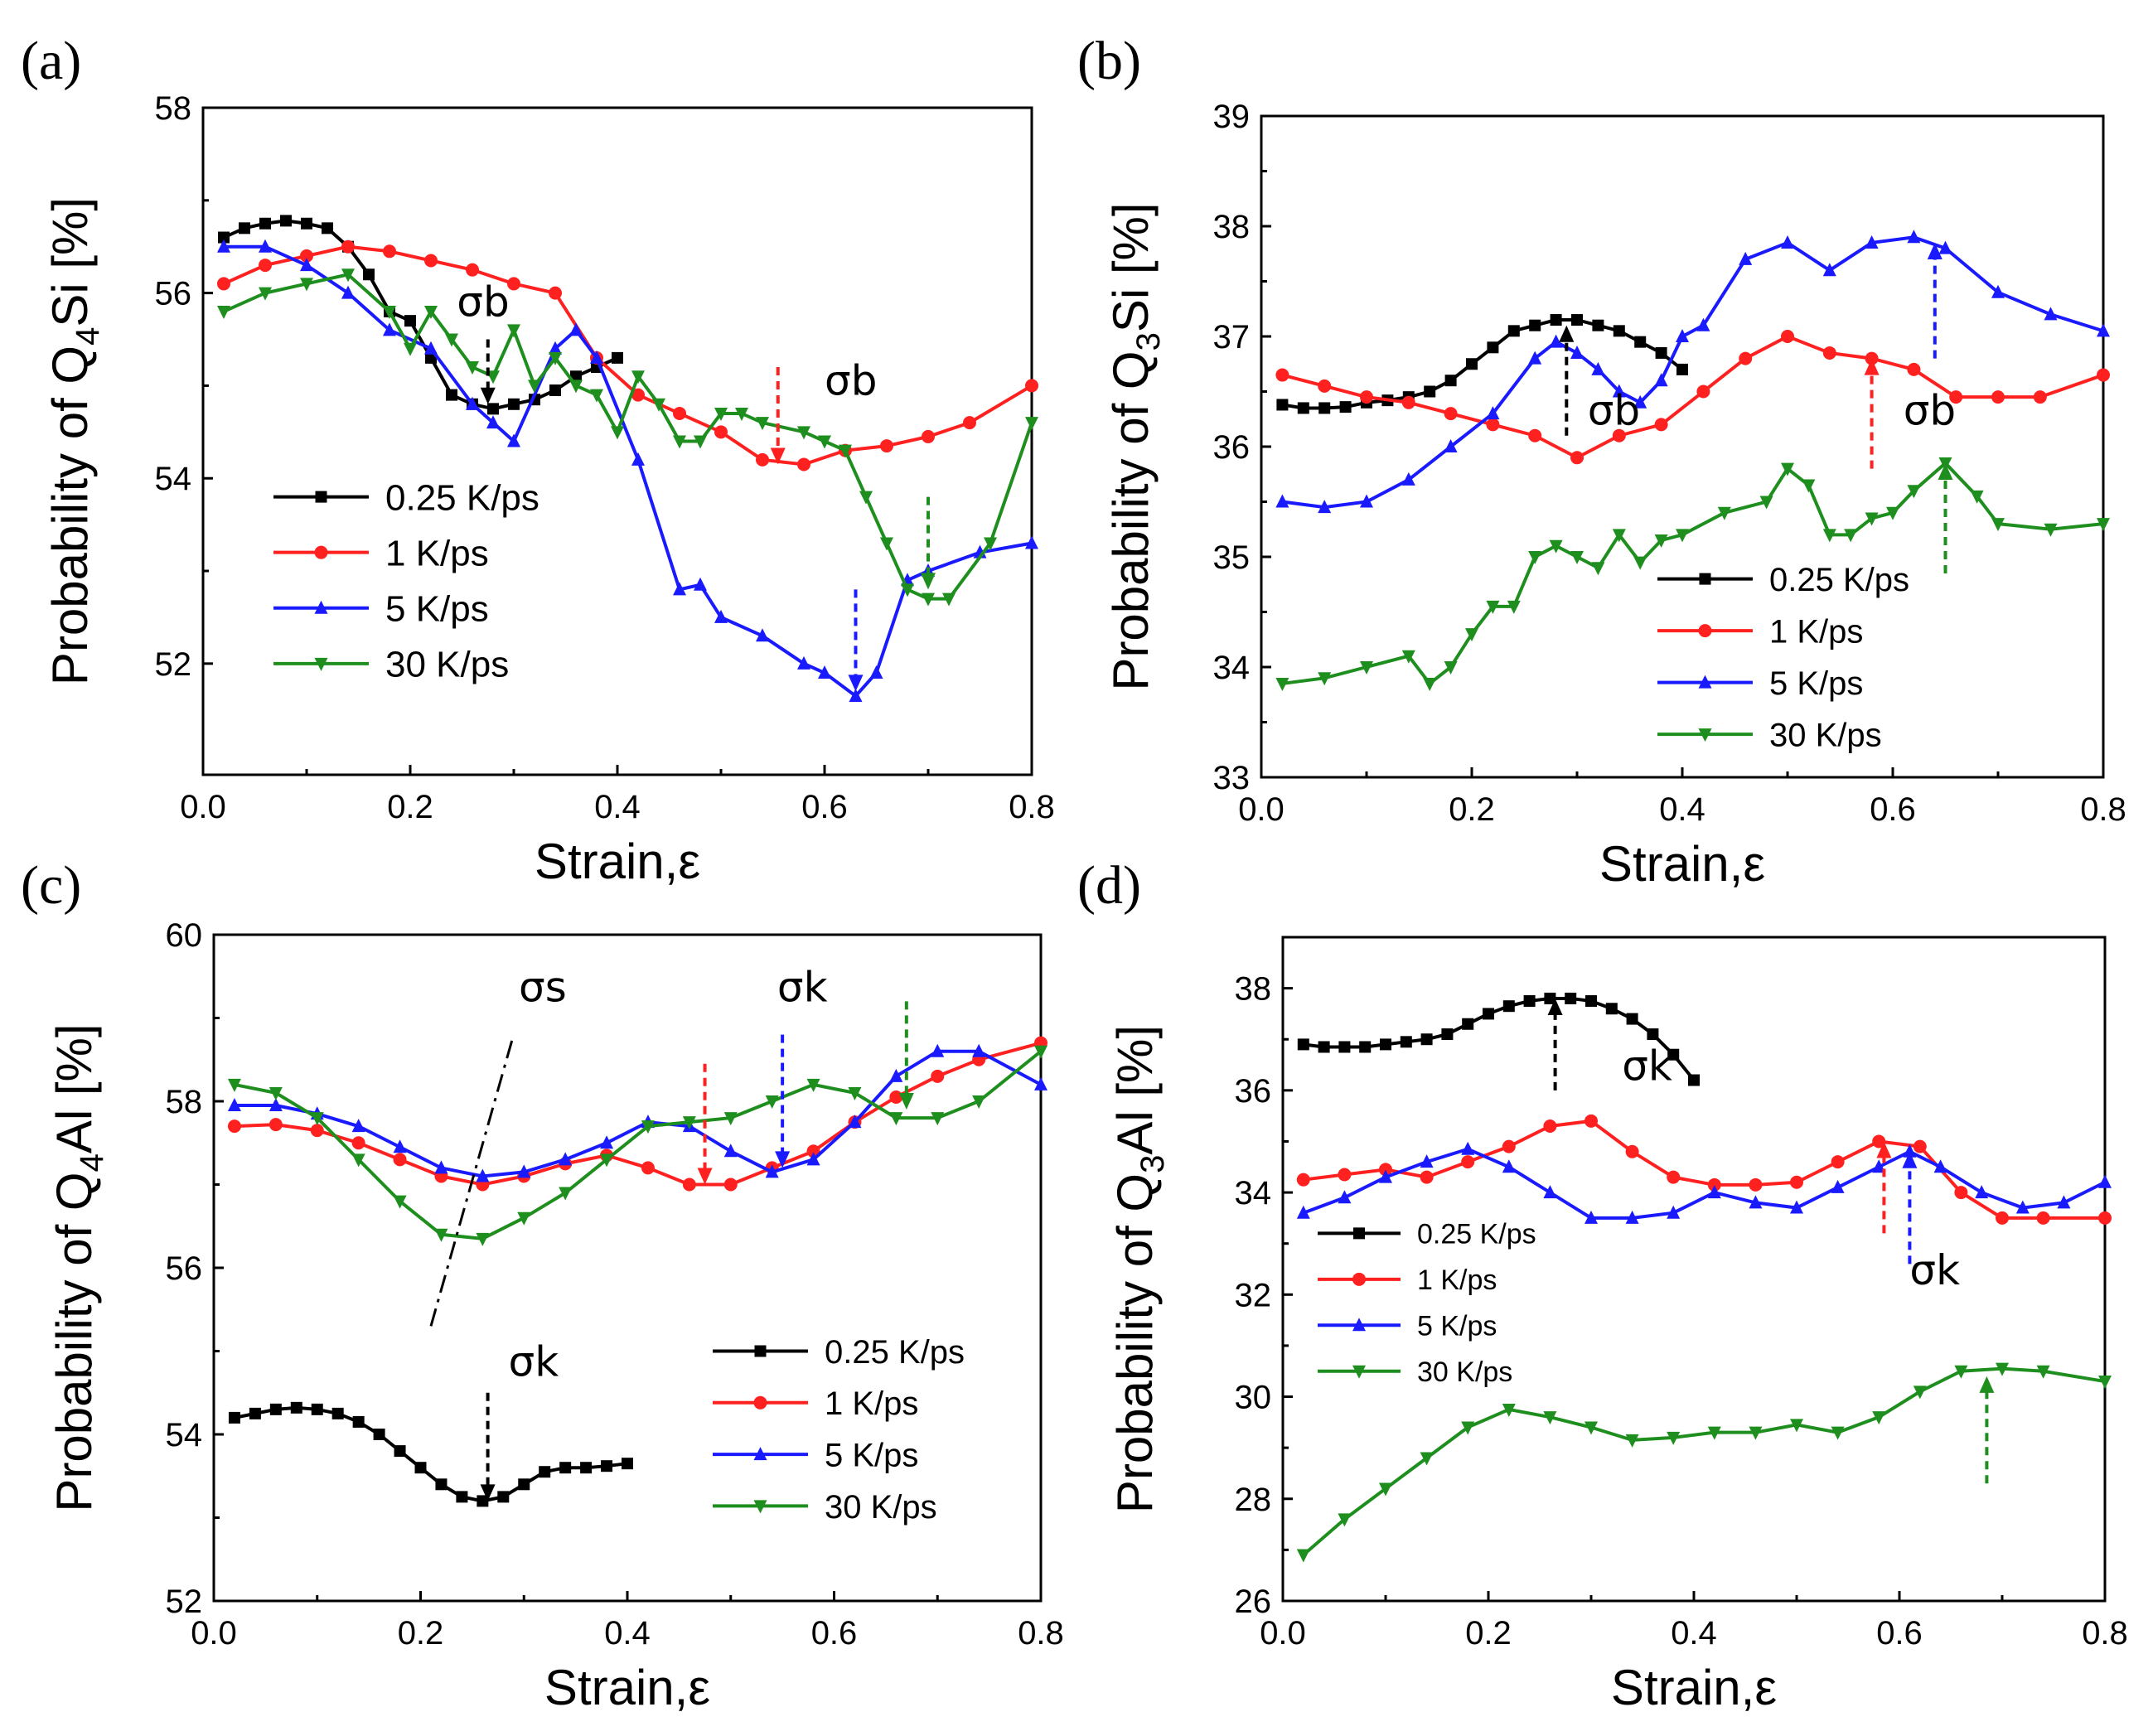  What do you see at coordinates (421, 1633) in the screenshot?
I see `x-tick-label: 0.2` at bounding box center [421, 1633].